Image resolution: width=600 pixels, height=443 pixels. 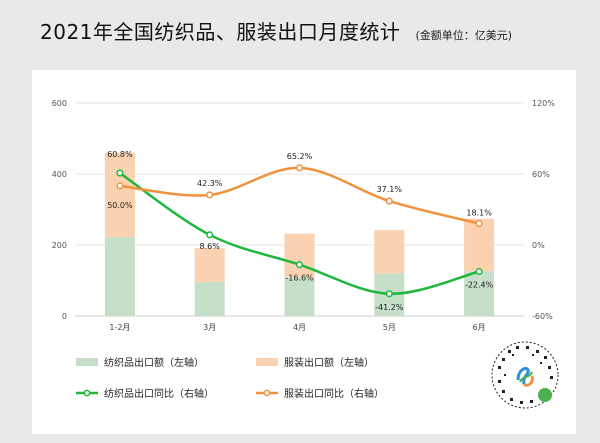 What do you see at coordinates (389, 307) in the screenshot?
I see `textile-yoy-data-label: -41.2%` at bounding box center [389, 307].